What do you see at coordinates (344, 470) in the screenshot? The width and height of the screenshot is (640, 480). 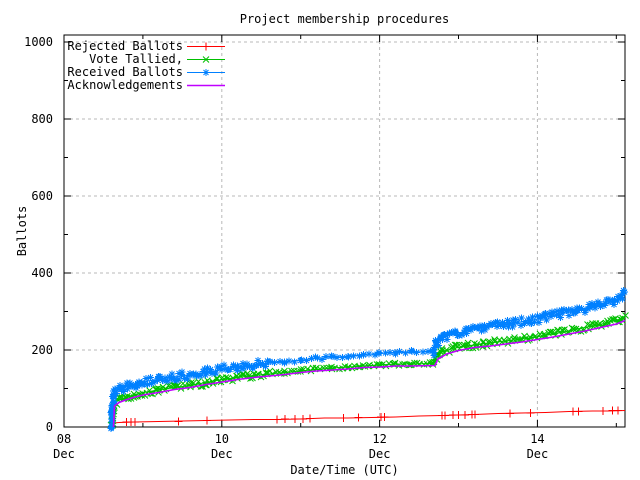 I see `x-axis-title: Date/Time (UTC)` at bounding box center [344, 470].